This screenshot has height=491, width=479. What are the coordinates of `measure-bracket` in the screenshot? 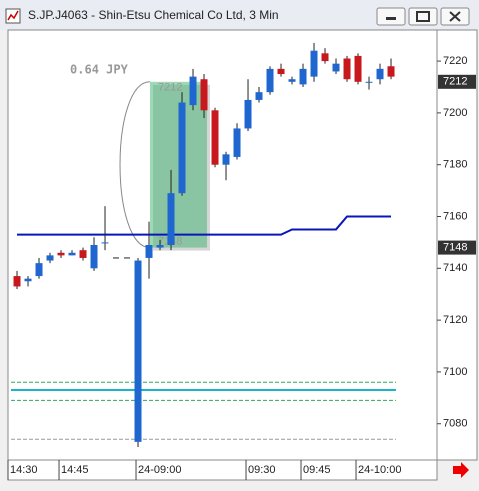 It's located at (135, 165).